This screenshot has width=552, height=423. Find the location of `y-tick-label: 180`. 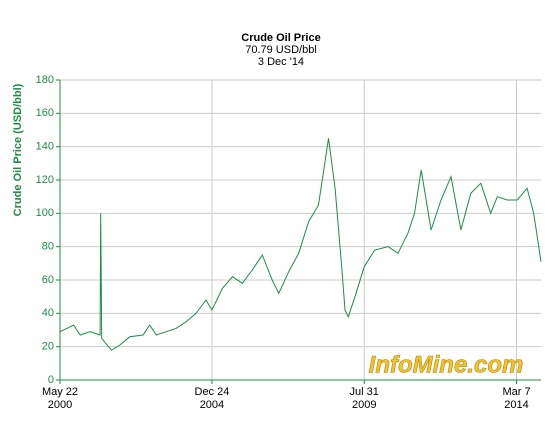

y-tick-label: 180 is located at coordinates (45, 80).